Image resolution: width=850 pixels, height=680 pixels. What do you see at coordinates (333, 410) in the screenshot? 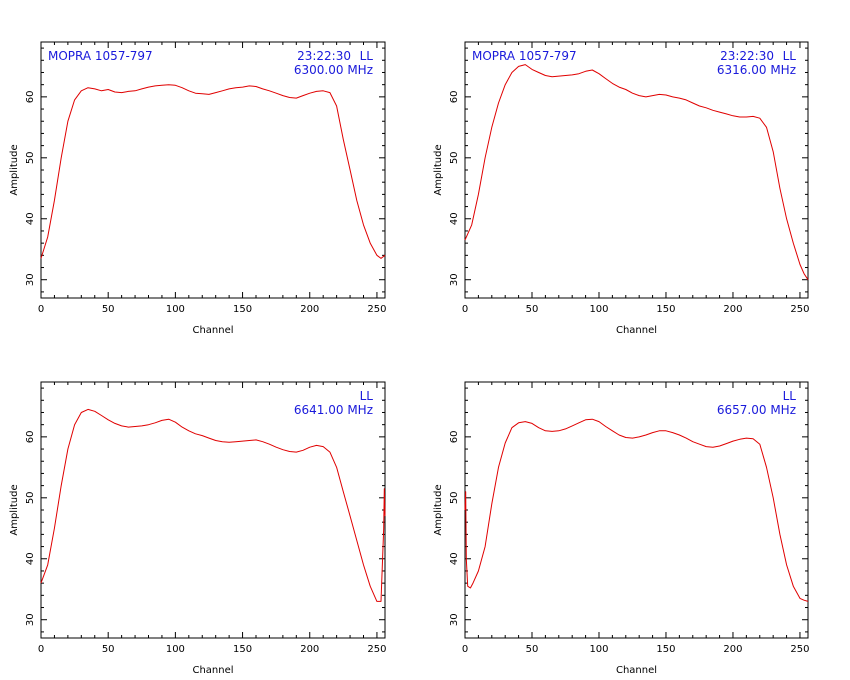
I see `frequency-label: 6641.00 MHz` at bounding box center [333, 410].